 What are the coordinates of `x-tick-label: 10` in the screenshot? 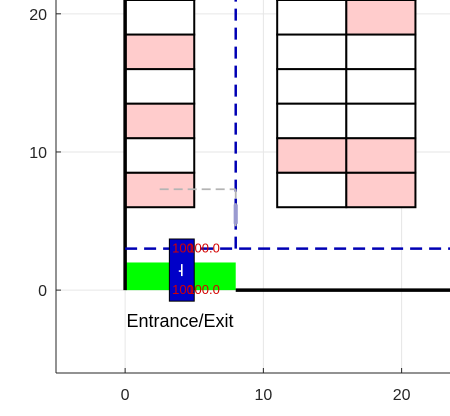 It's located at (263, 395).